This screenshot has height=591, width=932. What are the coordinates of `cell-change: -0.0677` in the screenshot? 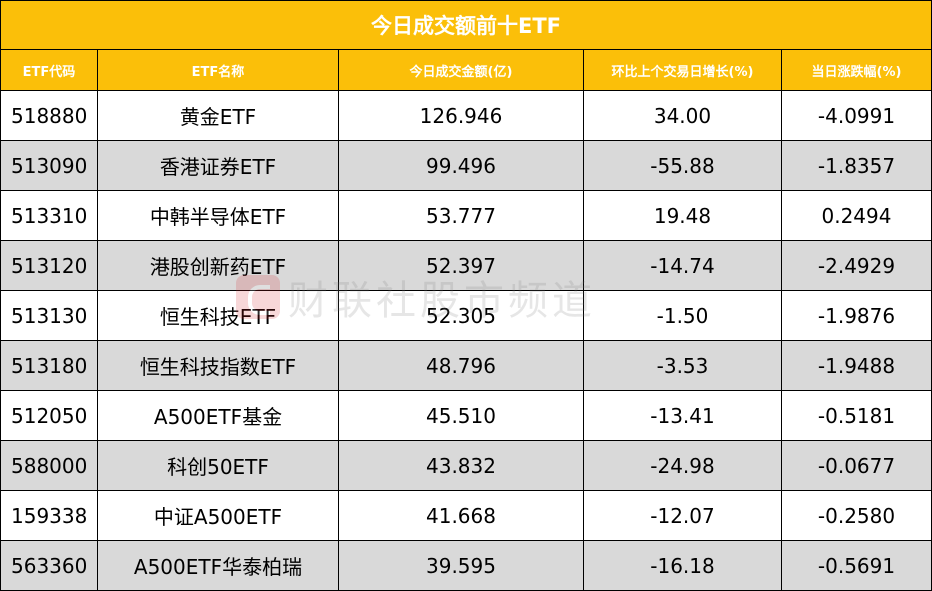 It's located at (856, 465).